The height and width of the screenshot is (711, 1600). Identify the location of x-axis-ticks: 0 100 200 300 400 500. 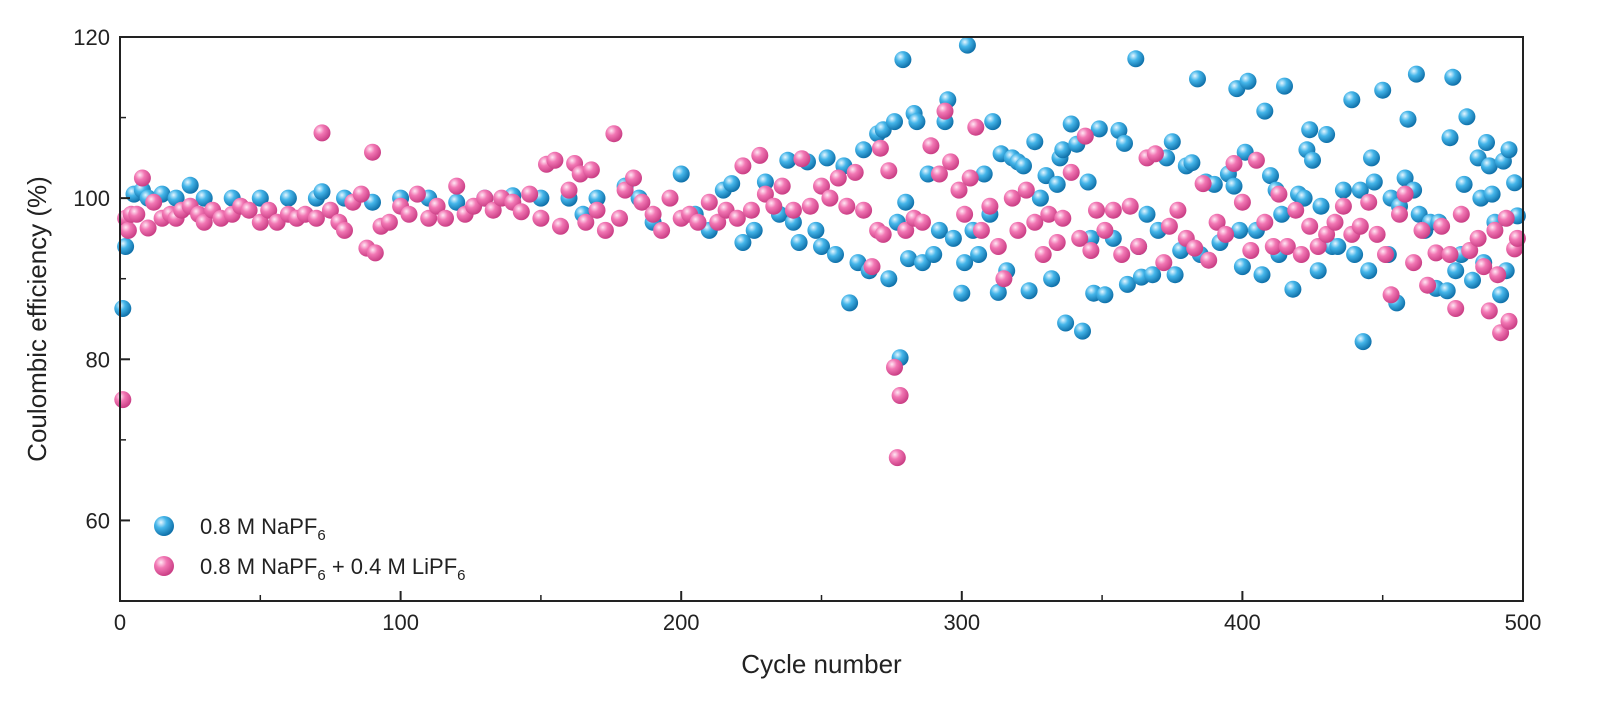
(827, 613).